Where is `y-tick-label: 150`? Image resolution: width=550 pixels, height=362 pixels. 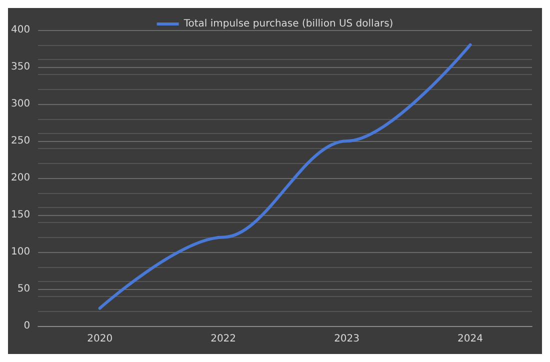 y-tick-label: 150 is located at coordinates (20, 215).